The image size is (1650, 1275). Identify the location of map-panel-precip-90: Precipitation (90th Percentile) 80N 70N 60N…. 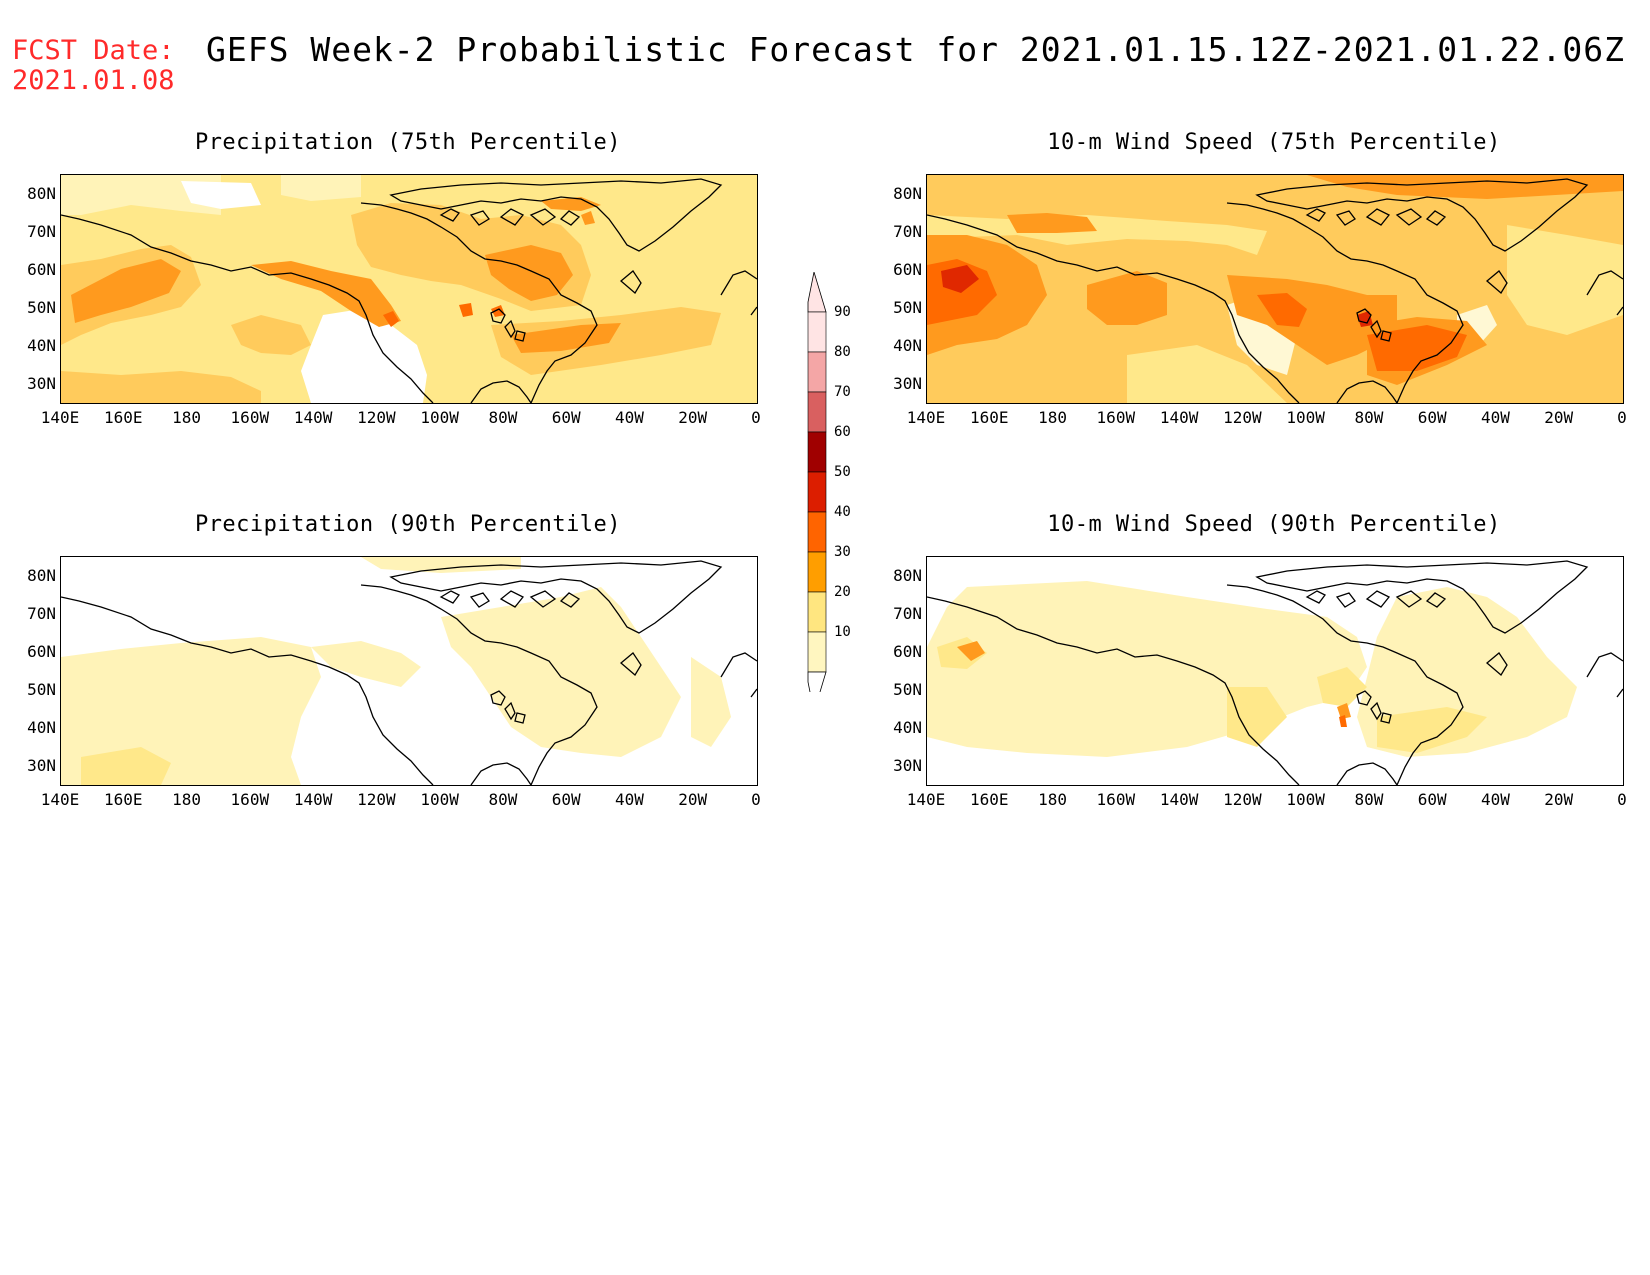
(392, 662).